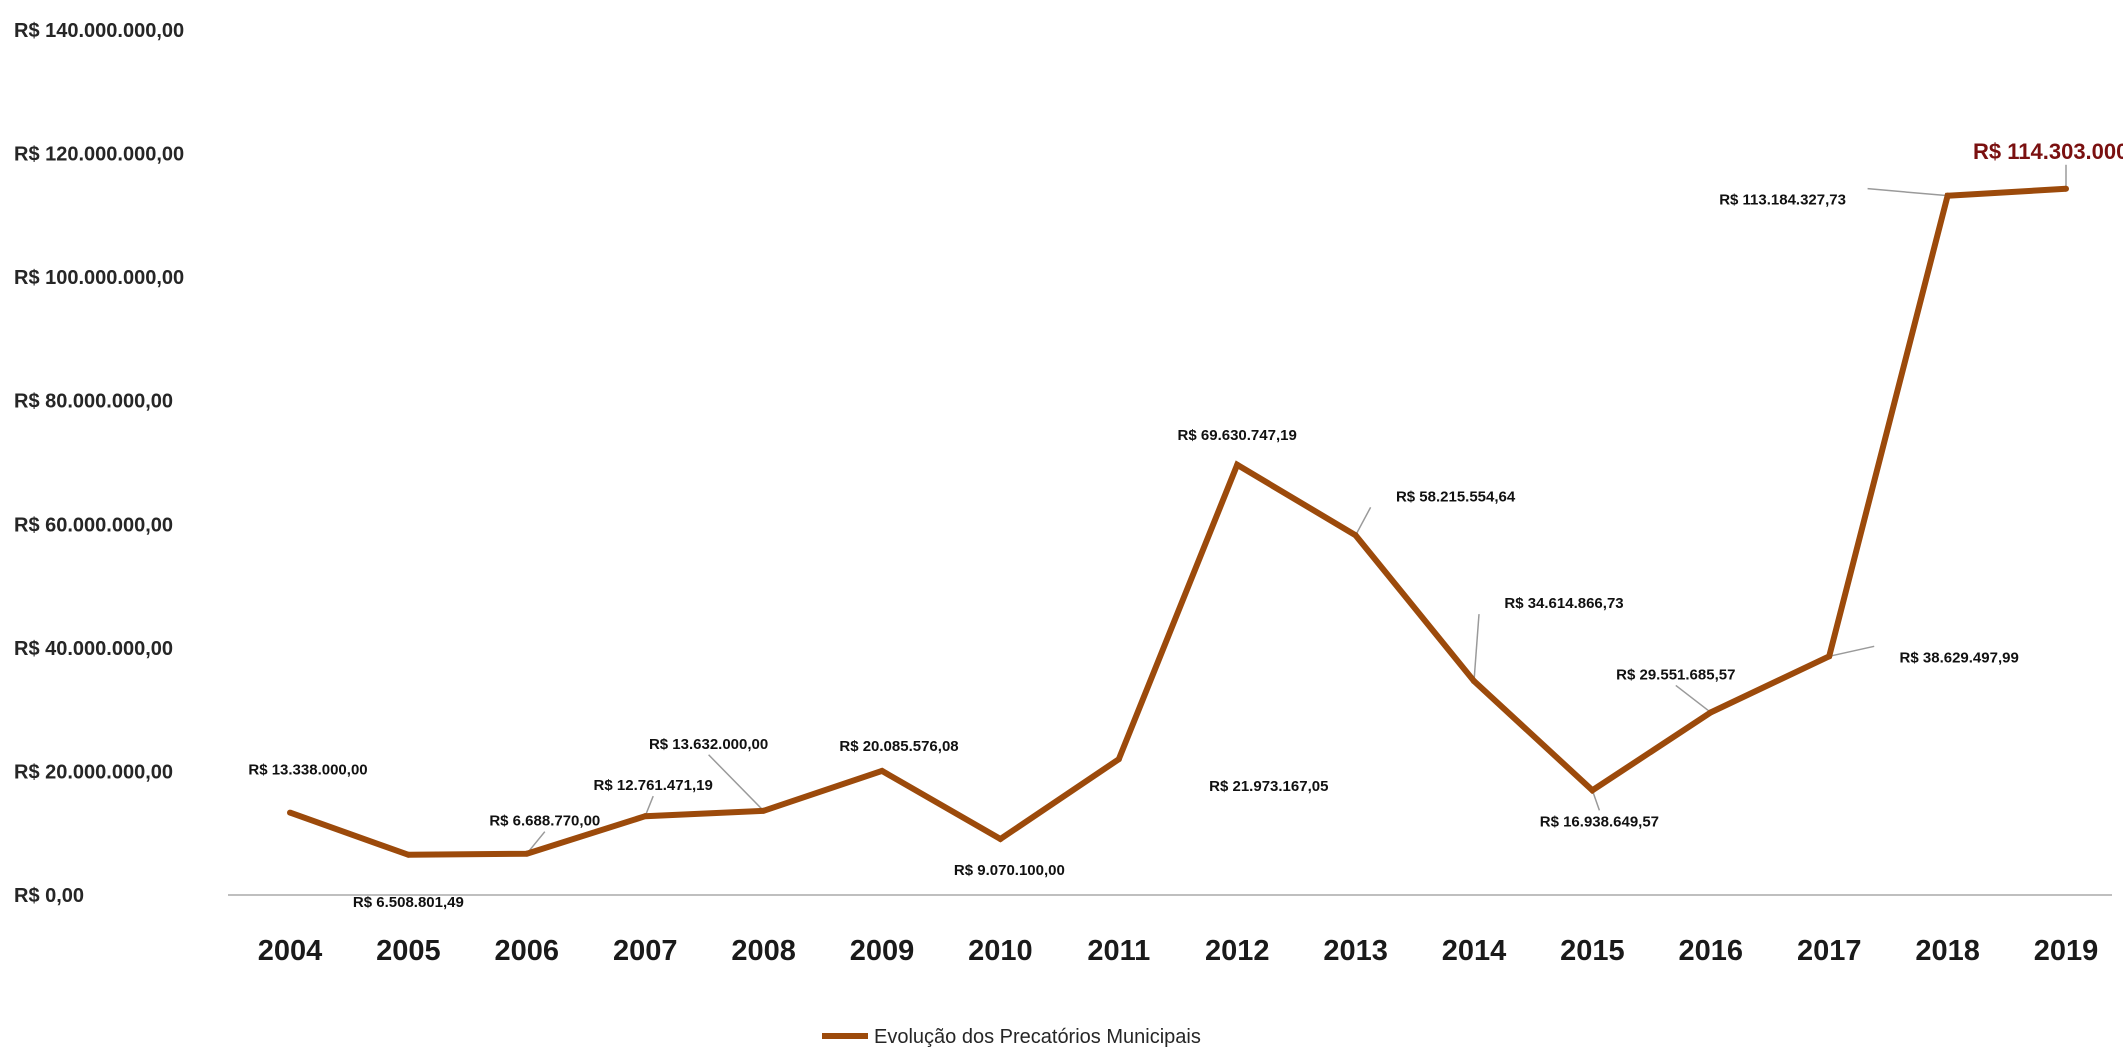  I want to click on data-label: R$ 69.630.747,19, so click(1237, 435).